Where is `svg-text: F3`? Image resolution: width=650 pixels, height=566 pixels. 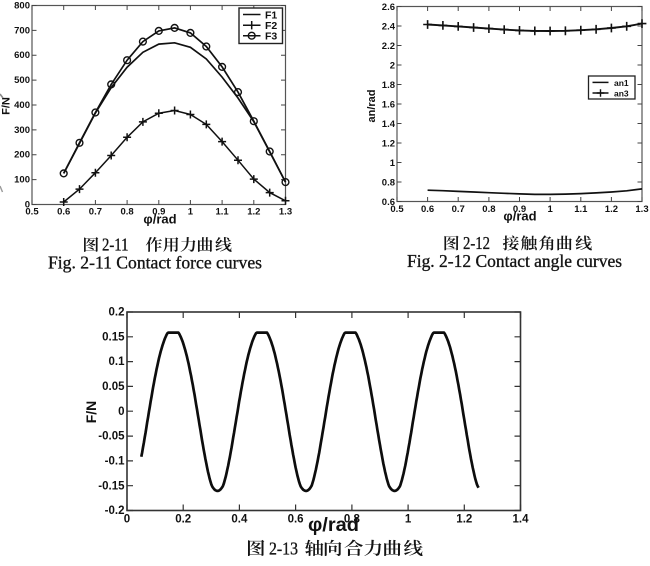 svg-text: F3 is located at coordinates (271, 37).